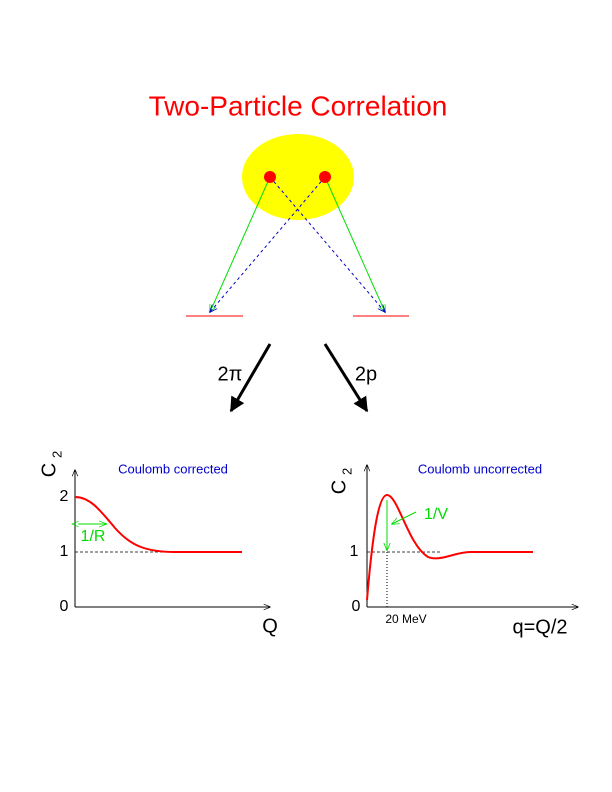 This screenshot has width=612, height=792. Describe the element at coordinates (480, 468) in the screenshot. I see `caption: Coulomb uncorrected` at that location.